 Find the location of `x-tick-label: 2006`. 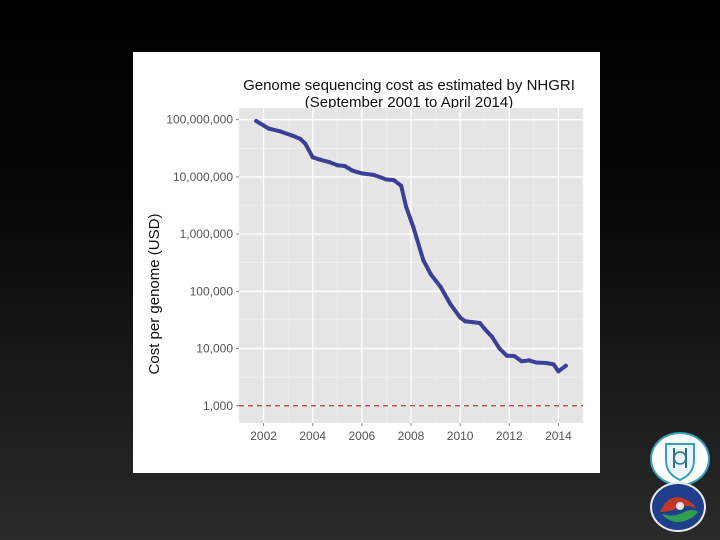

x-tick-label: 2006 is located at coordinates (362, 436).